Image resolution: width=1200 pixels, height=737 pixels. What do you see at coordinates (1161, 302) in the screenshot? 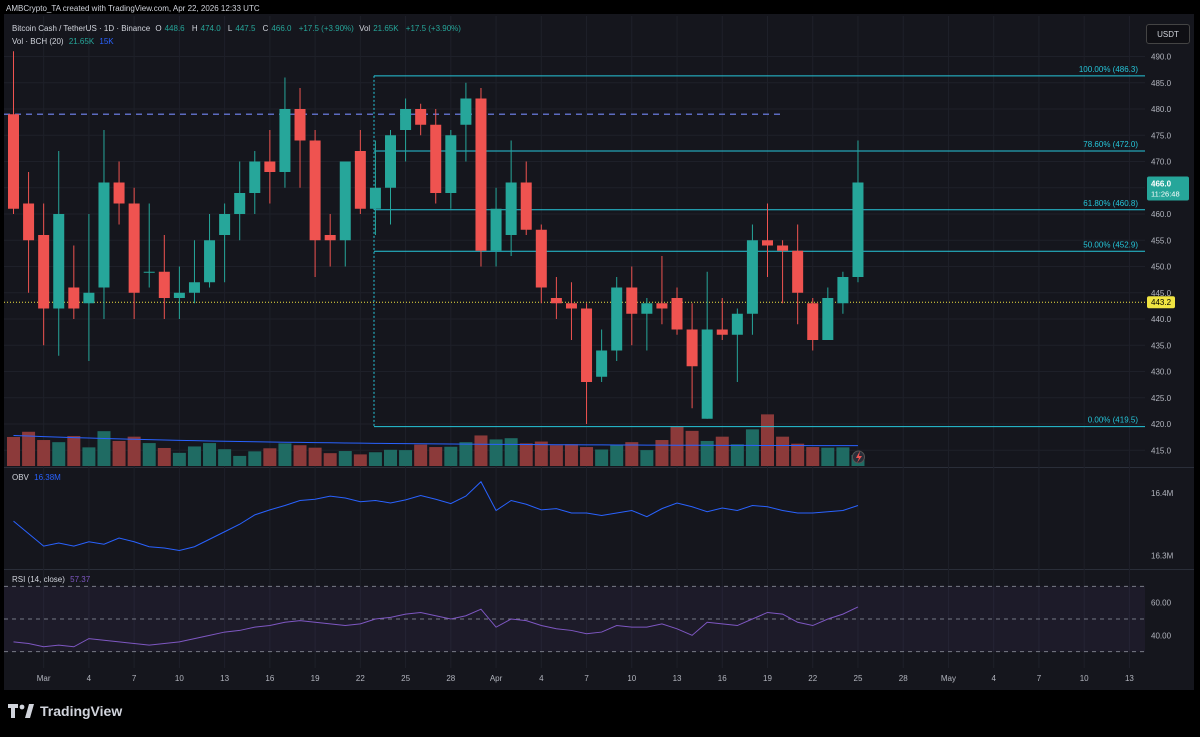
I see `marker-price-label: 443.2` at bounding box center [1161, 302].